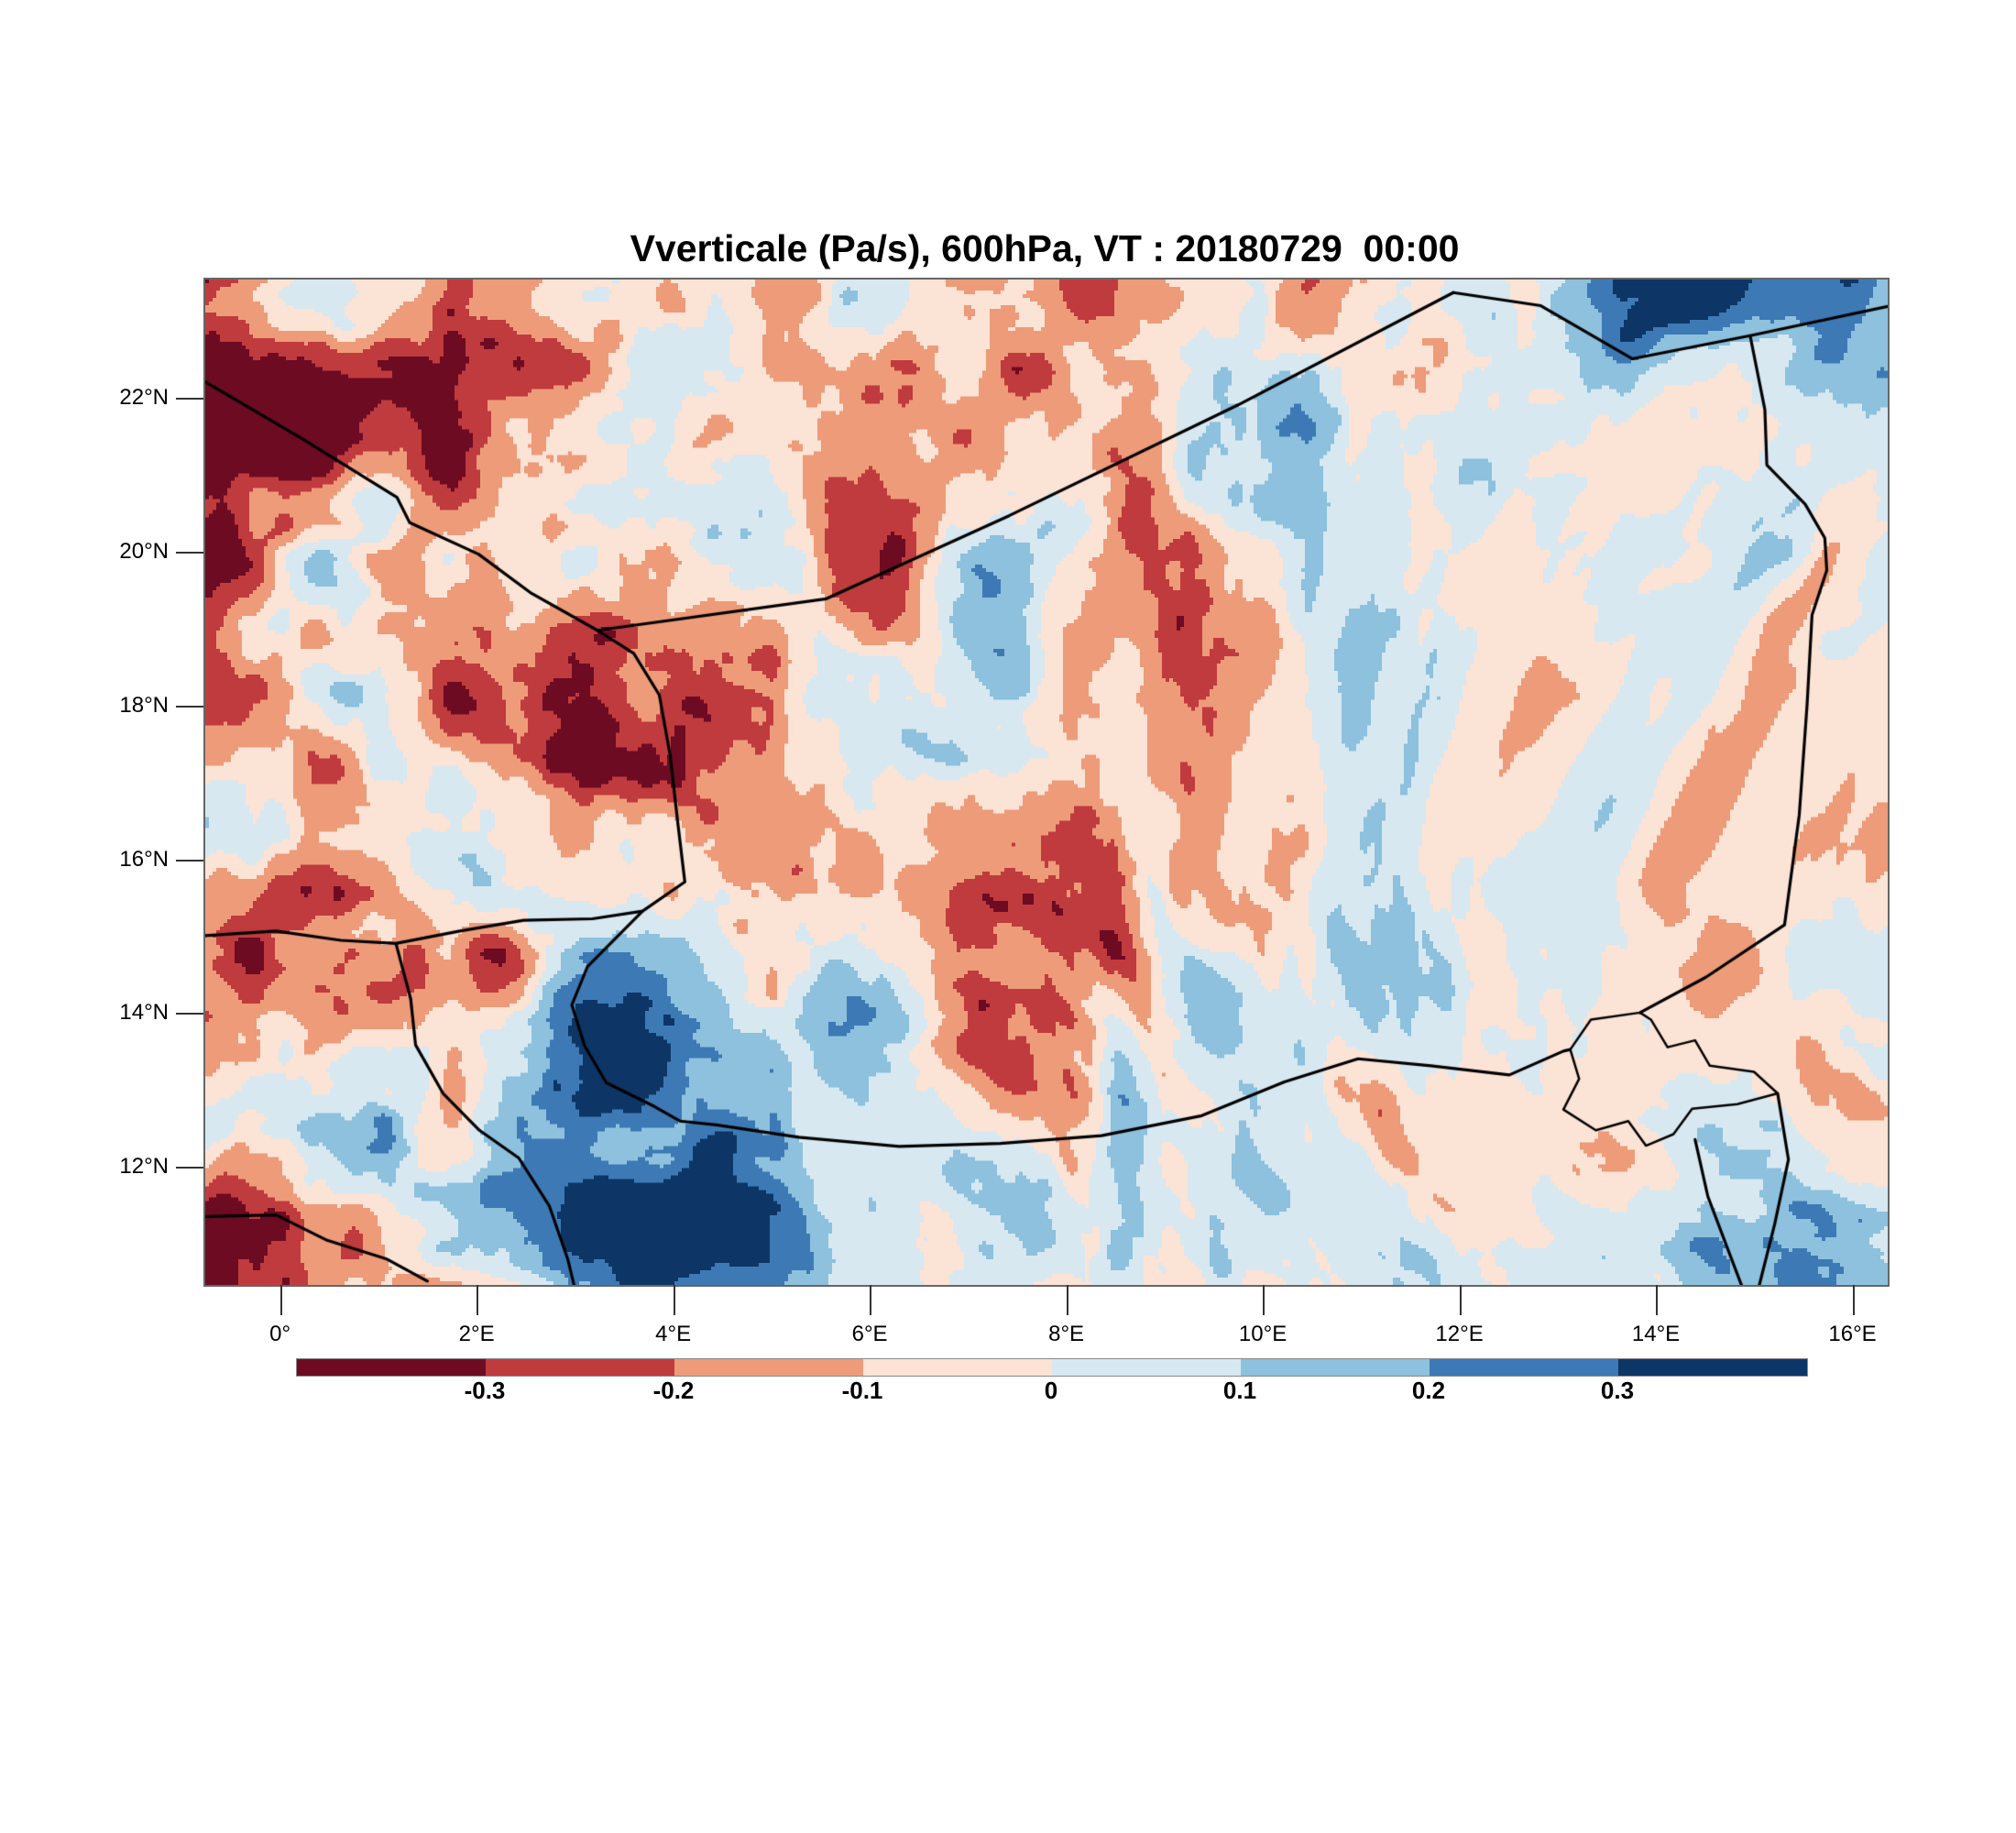  What do you see at coordinates (1852, 1334) in the screenshot?
I see `x-axis-label: 16°E` at bounding box center [1852, 1334].